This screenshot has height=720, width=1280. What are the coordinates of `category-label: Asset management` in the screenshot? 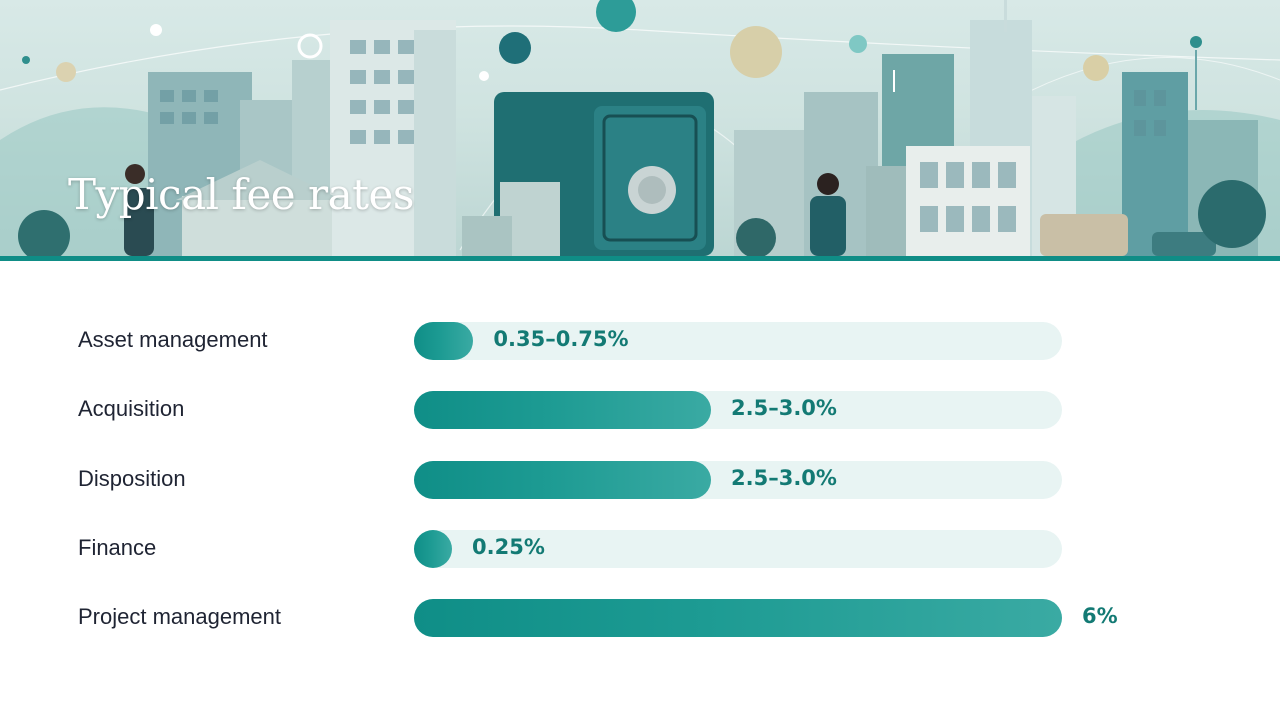 It's located at (173, 339).